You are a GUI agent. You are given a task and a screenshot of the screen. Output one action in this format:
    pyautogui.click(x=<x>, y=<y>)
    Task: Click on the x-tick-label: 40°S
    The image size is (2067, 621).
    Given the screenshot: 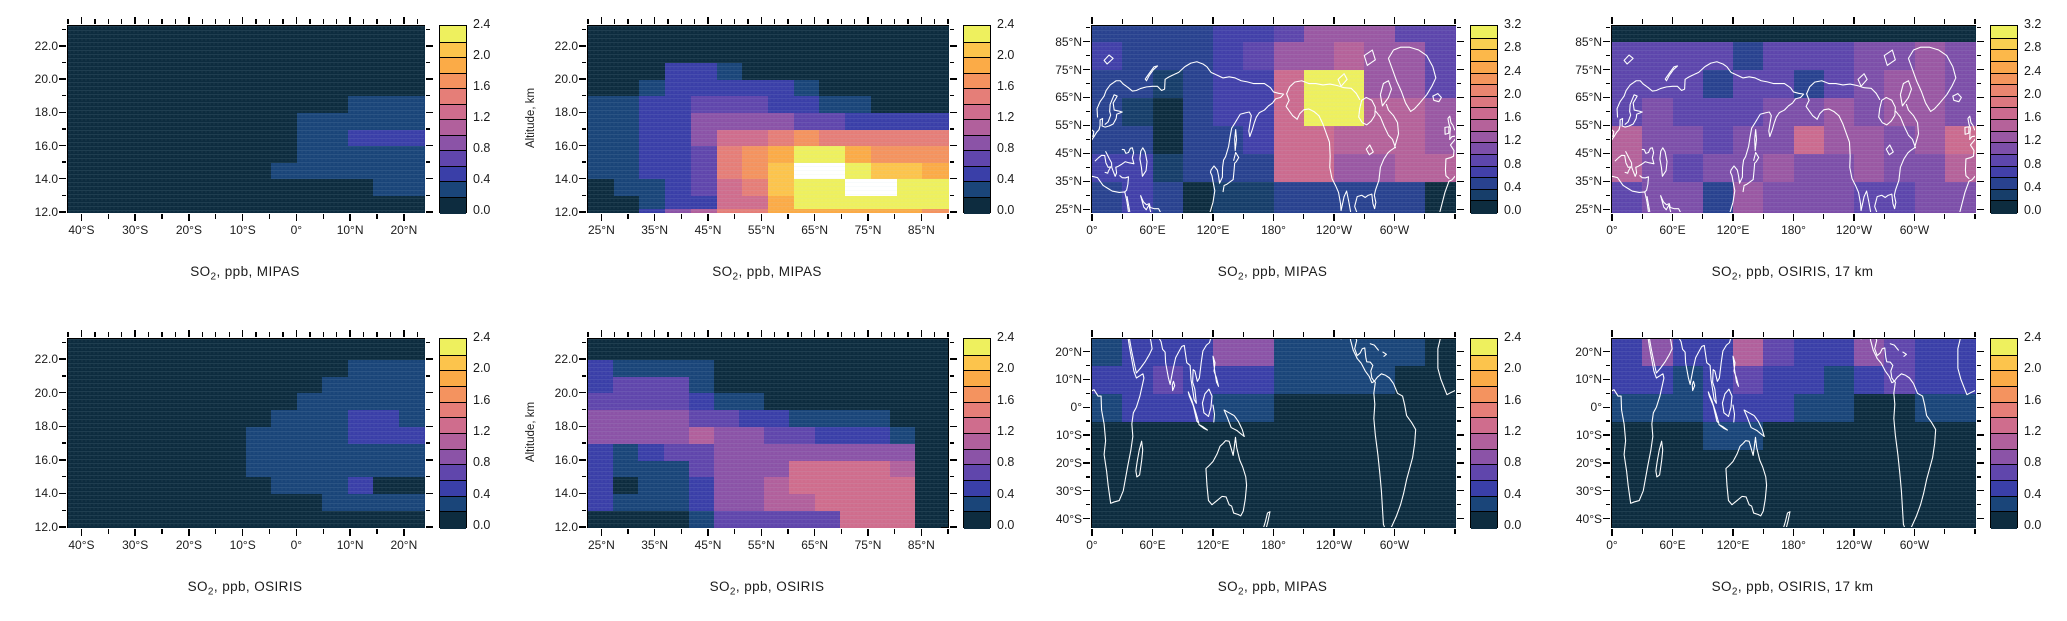 What is the action you would take?
    pyautogui.click(x=81, y=230)
    